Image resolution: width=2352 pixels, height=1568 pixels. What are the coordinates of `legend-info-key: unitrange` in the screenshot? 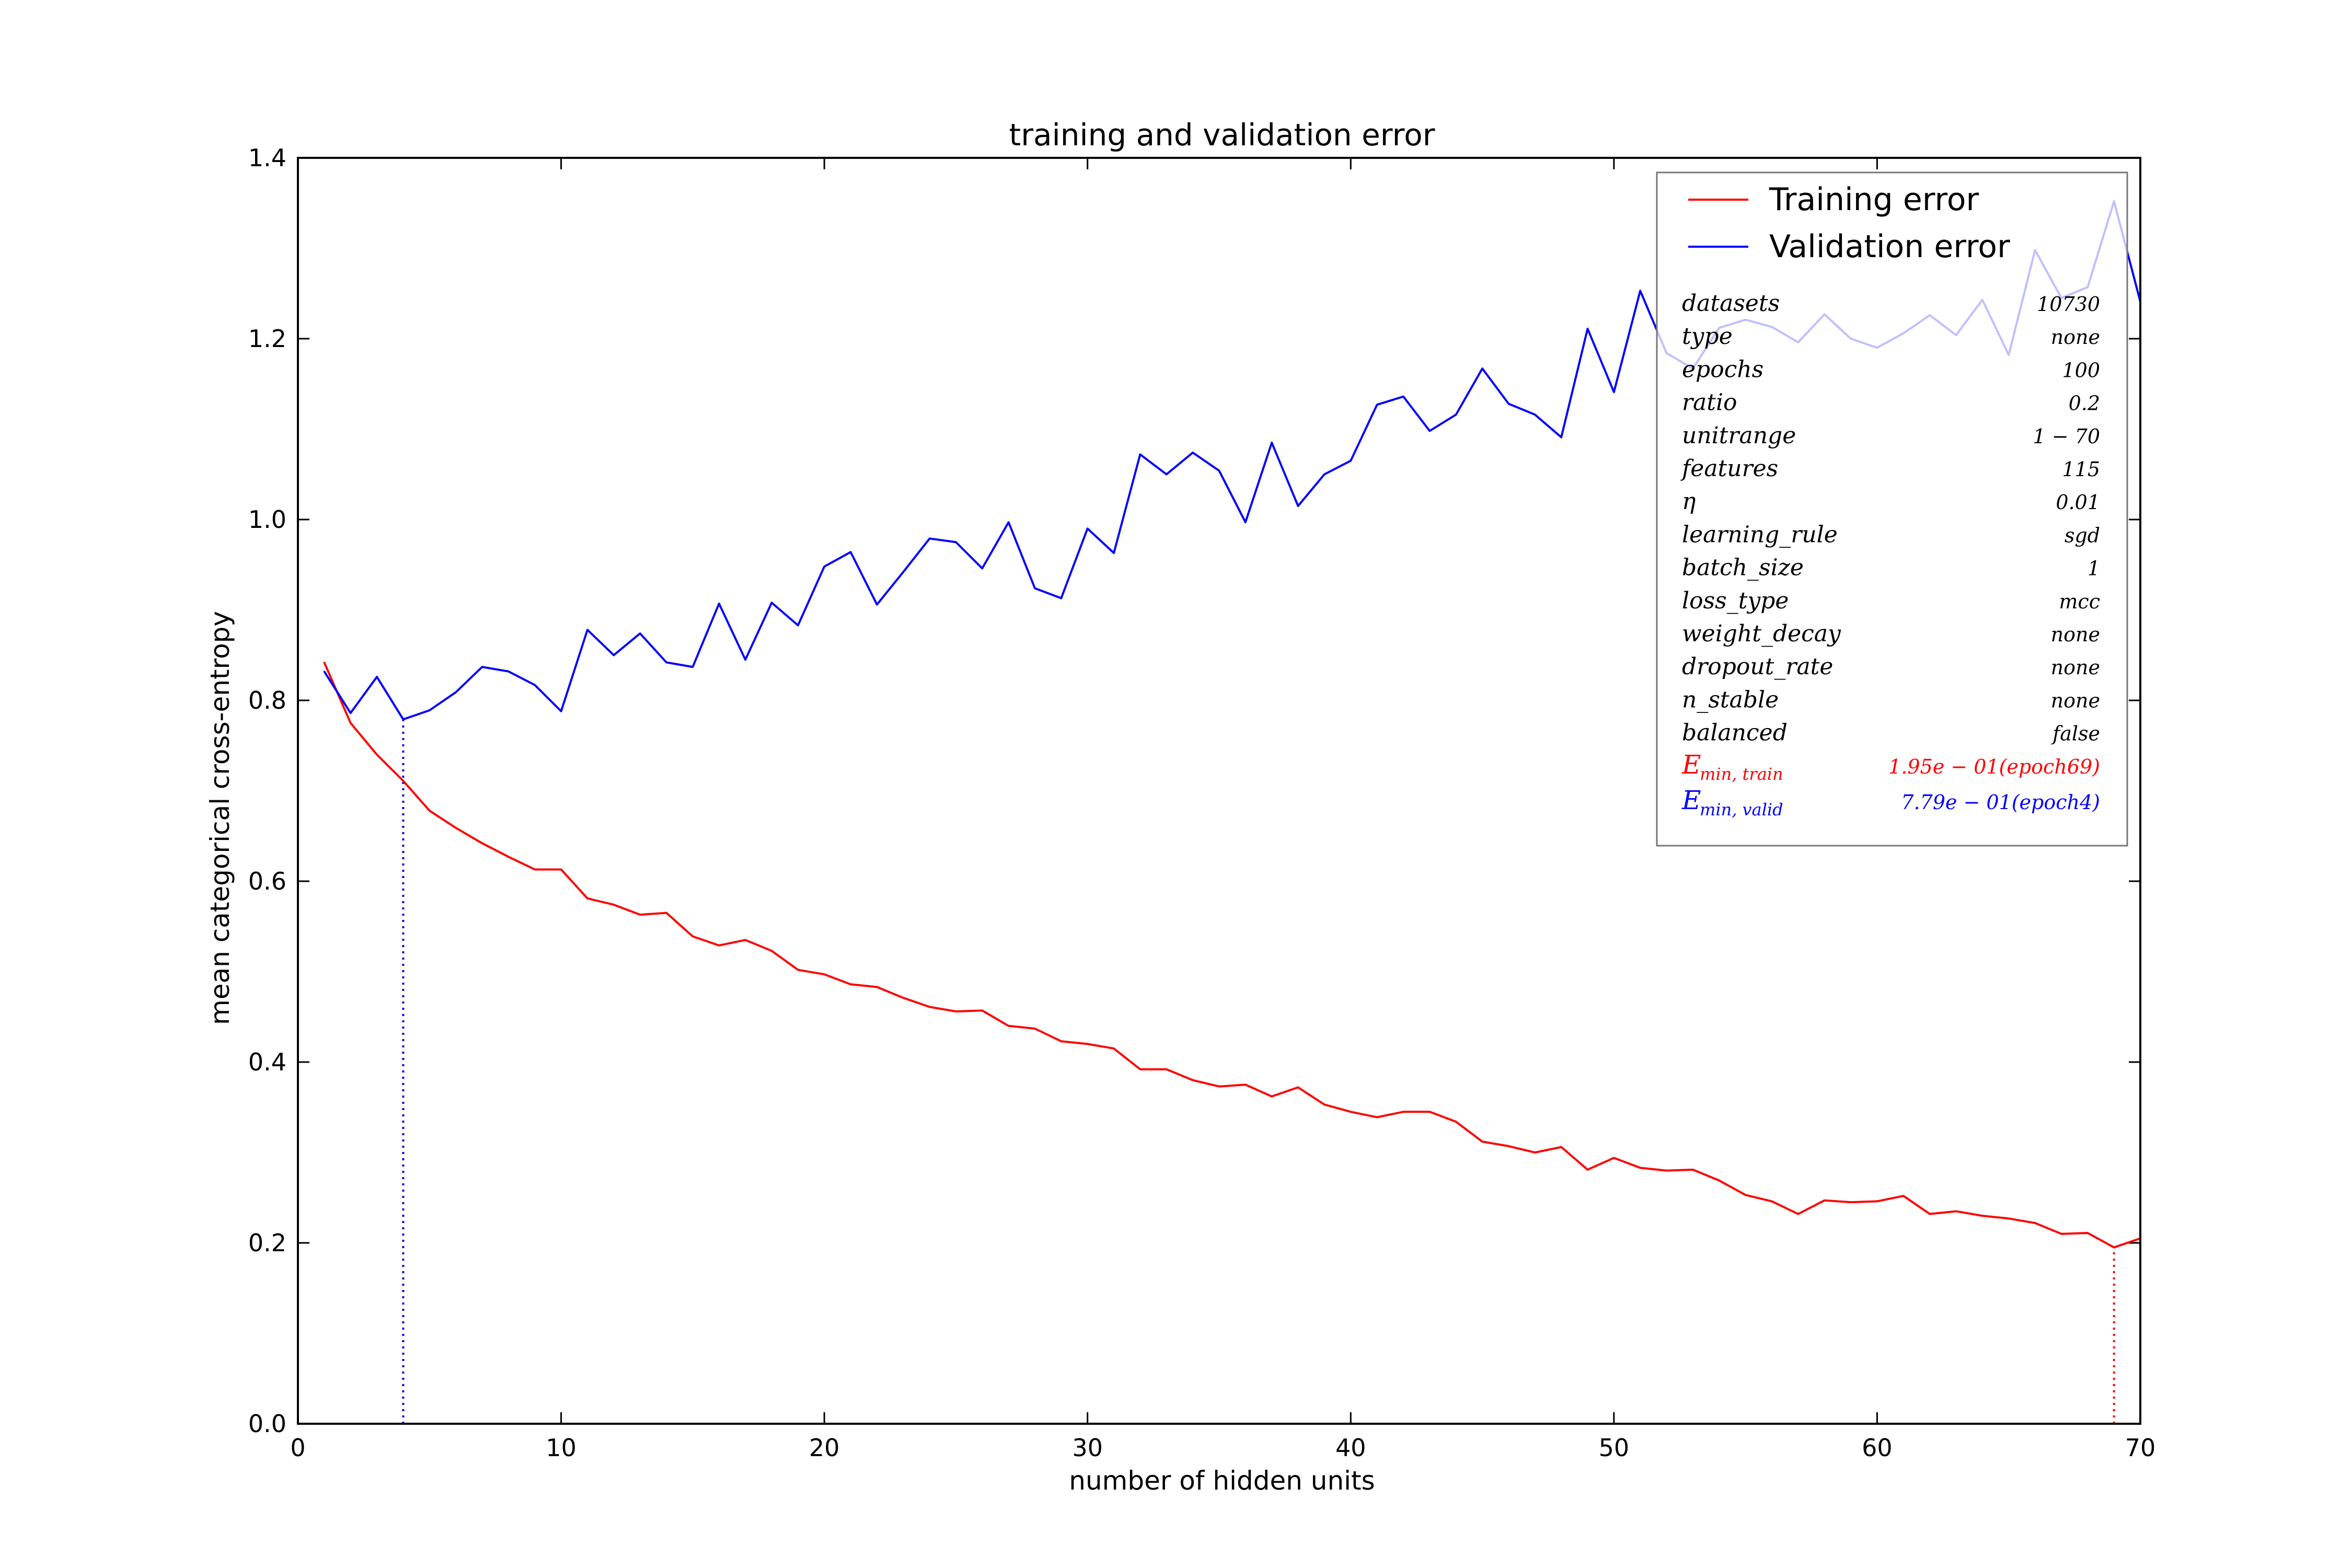 It's located at (1739, 435).